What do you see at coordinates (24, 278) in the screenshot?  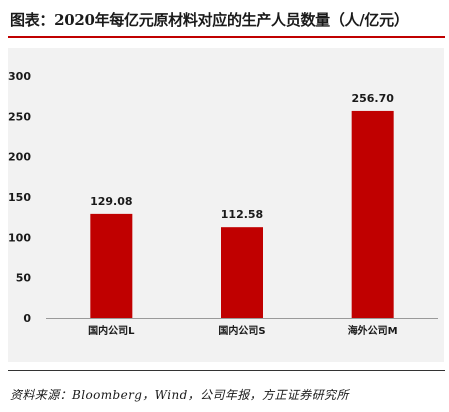 I see `y-tick-label: 50` at bounding box center [24, 278].